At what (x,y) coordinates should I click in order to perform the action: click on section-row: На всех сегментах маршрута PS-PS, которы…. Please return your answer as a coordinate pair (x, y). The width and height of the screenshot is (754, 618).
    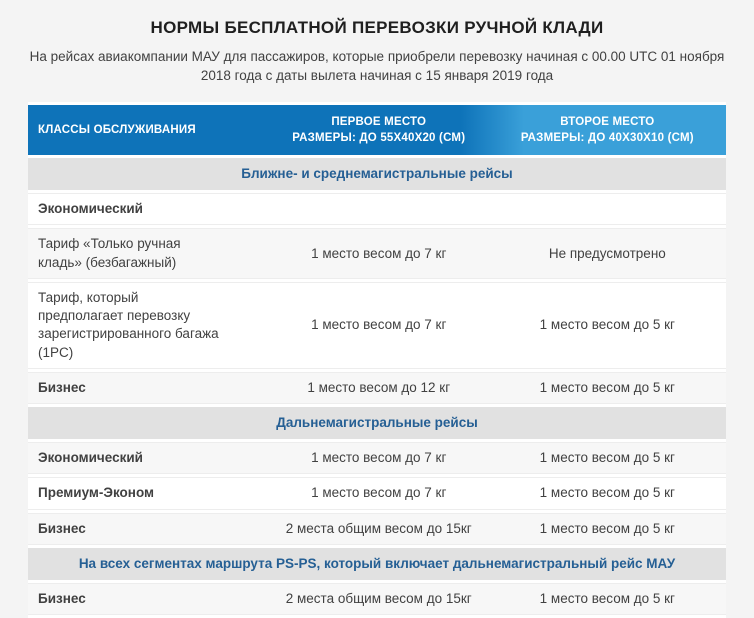
    Looking at the image, I should click on (377, 564).